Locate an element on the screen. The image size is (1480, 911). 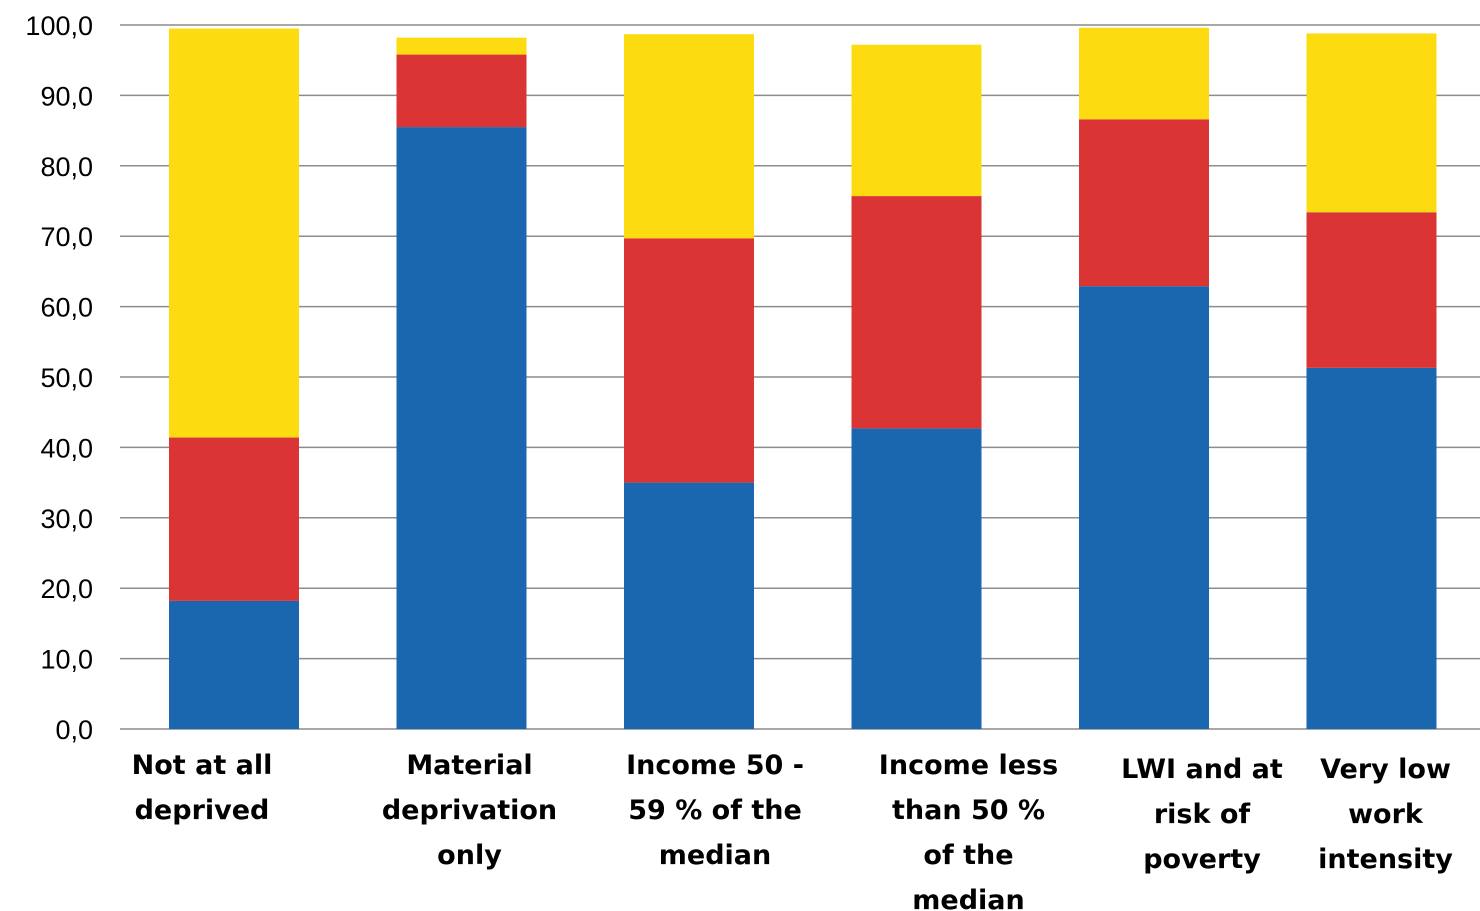
x-category-label: work is located at coordinates (1386, 814).